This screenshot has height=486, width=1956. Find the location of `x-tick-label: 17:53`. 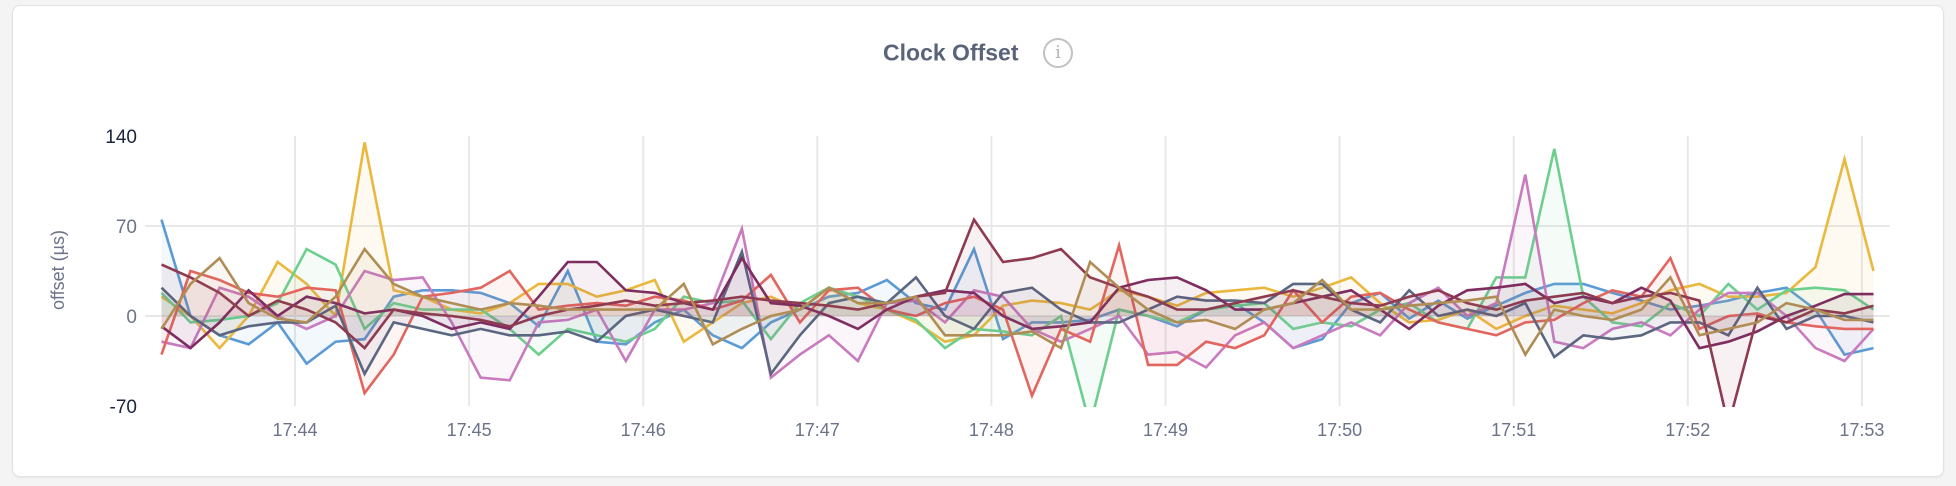

x-tick-label: 17:53 is located at coordinates (1861, 430).